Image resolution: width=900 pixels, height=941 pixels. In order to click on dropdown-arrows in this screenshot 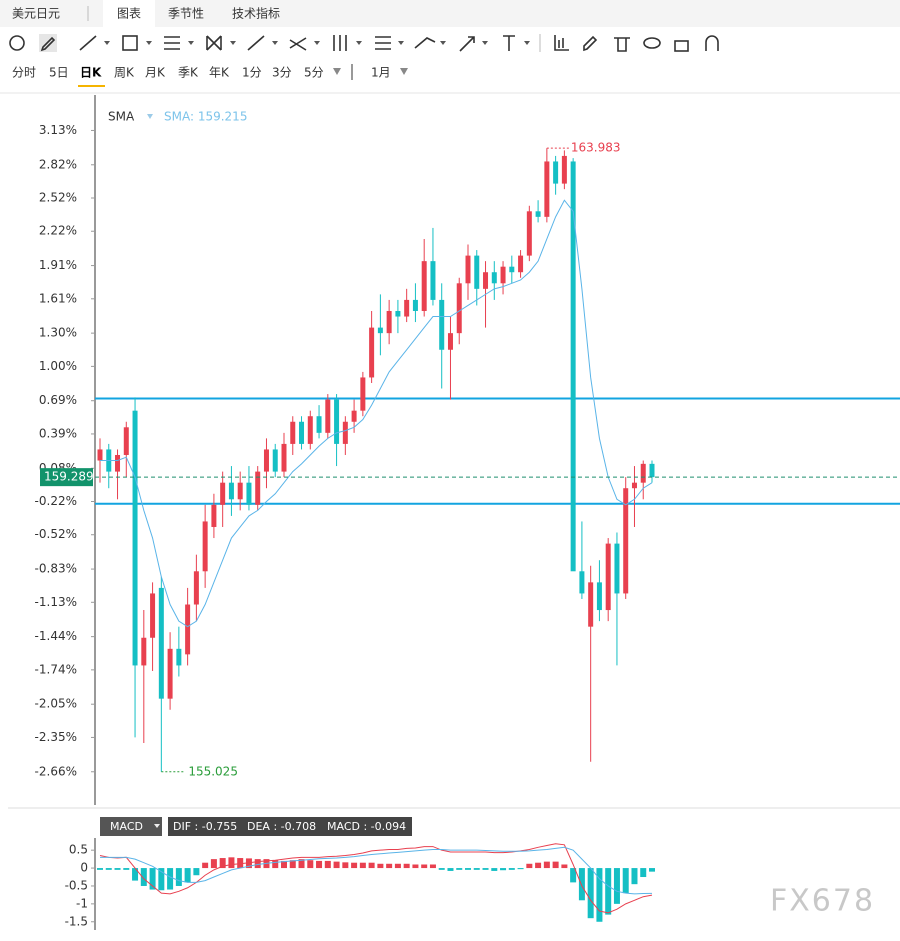, I will do `click(317, 58)`.